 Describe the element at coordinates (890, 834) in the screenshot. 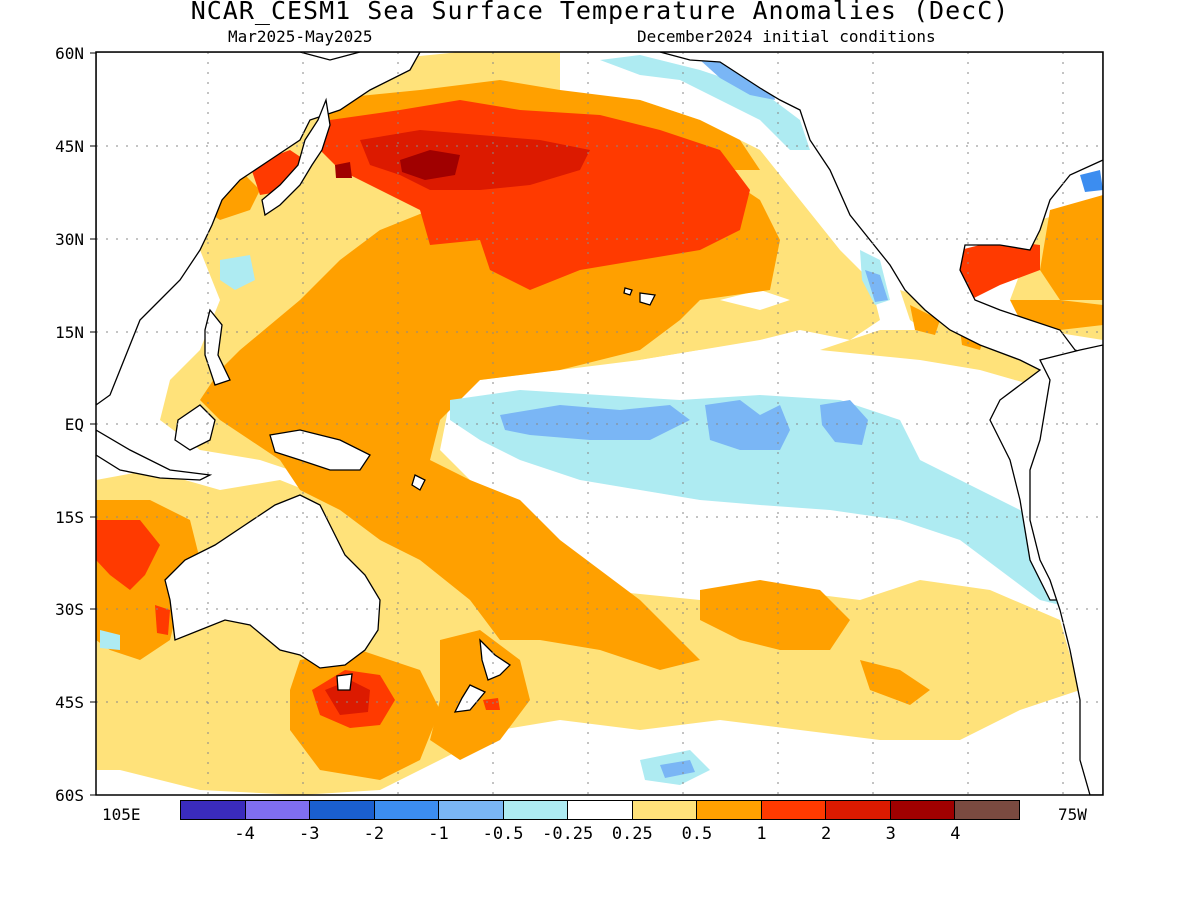

I see `colorbar-label: 3` at that location.